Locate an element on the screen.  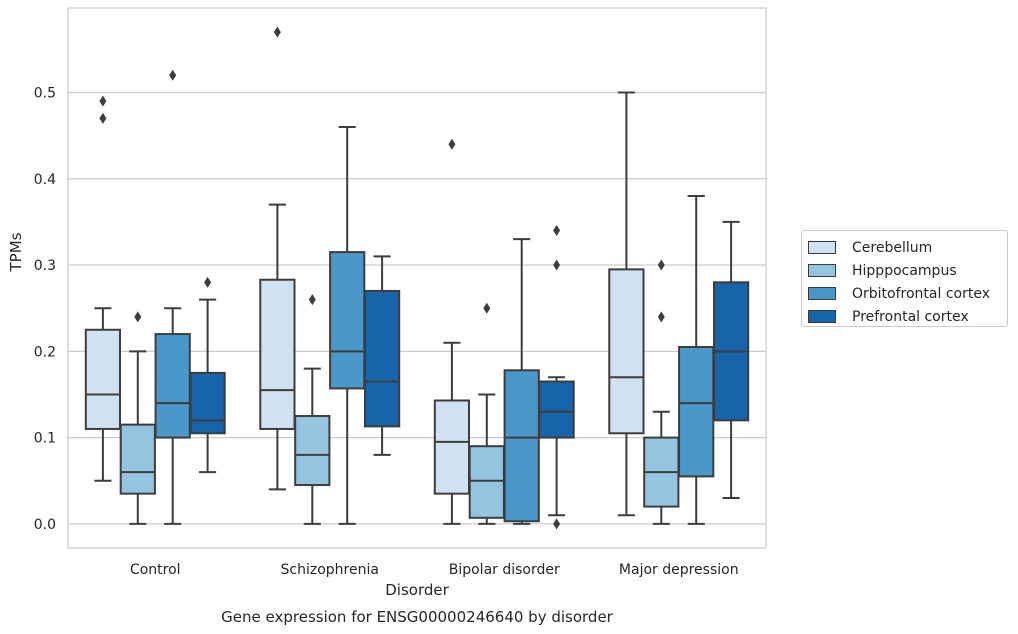
y-tick-labels: 0.0 0.1 0.2 0.3 0.4 0.5 is located at coordinates (45, 309).